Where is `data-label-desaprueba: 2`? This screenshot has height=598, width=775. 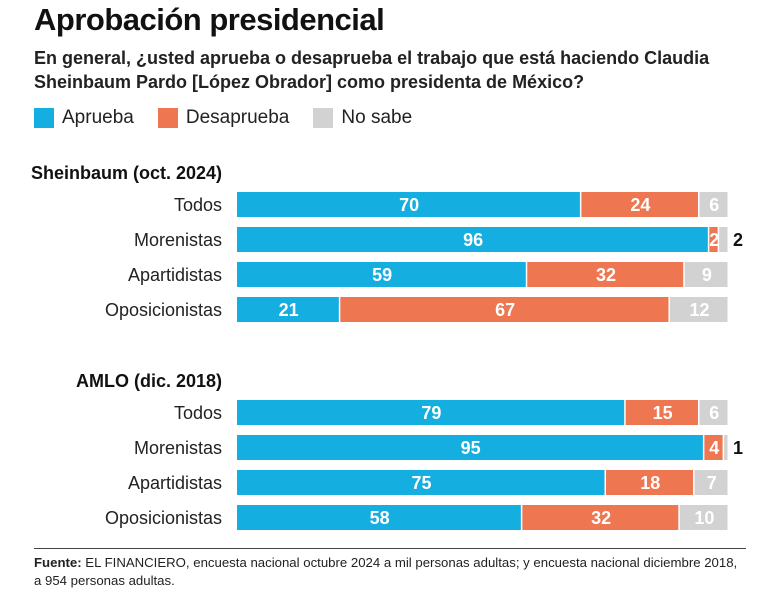
data-label-desaprueba: 2 is located at coordinates (714, 240).